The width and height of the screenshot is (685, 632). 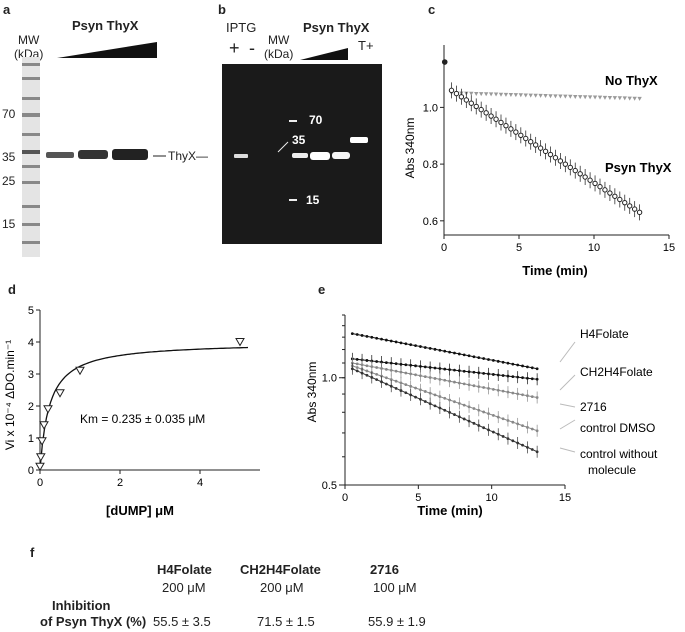 What do you see at coordinates (286, 621) in the screenshot?
I see `table-value-ch2h4folate: 71.5 ± 1.5` at bounding box center [286, 621].